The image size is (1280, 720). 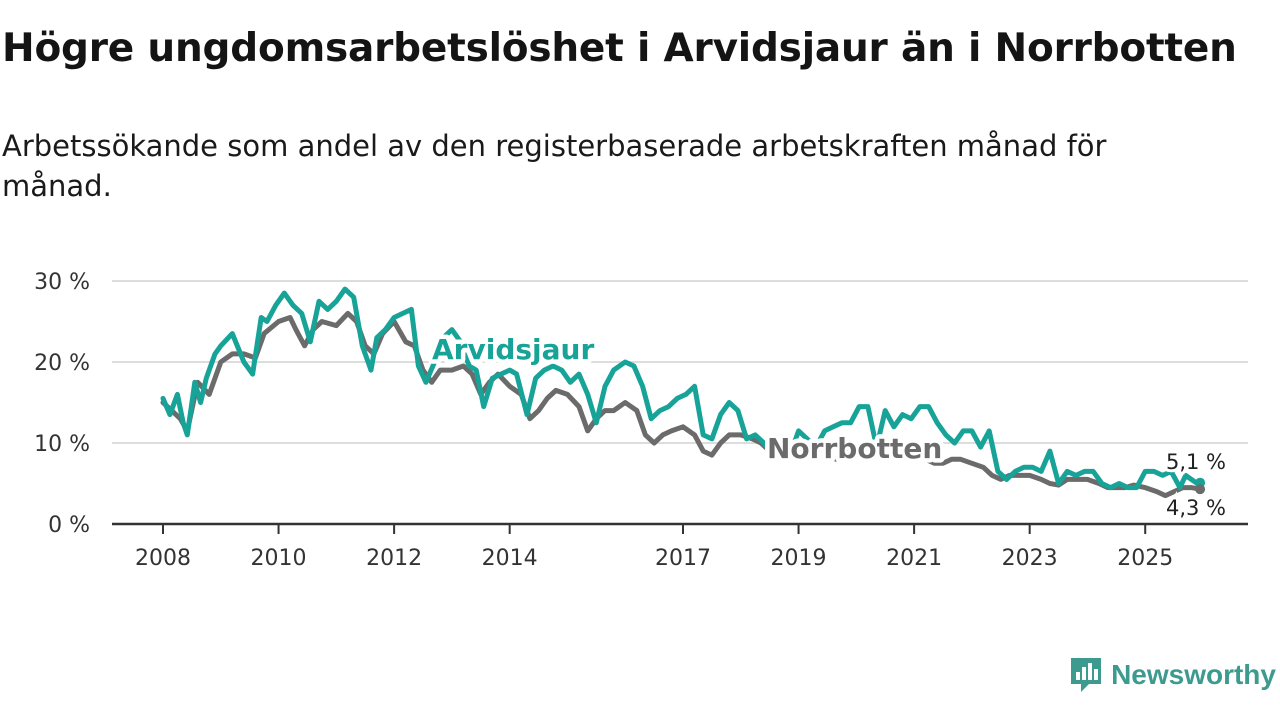 I want to click on y-tick-label: 30 %, so click(x=62, y=282).